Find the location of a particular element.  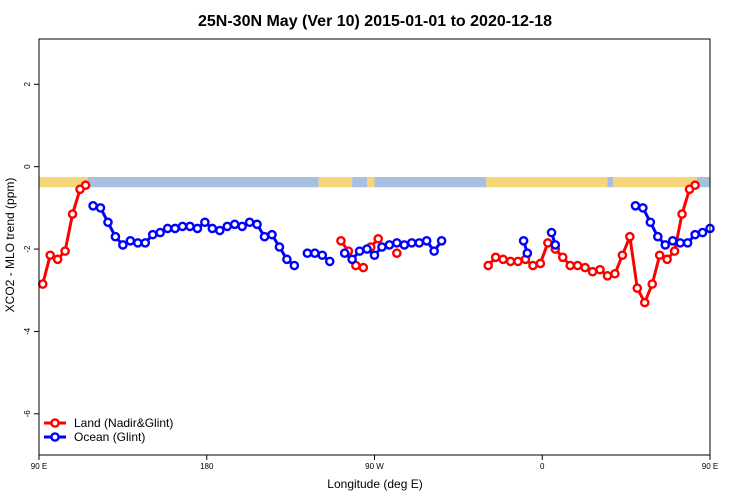

legend: Land (Nadir&Glint)Ocean (Glint) is located at coordinates (108, 430).